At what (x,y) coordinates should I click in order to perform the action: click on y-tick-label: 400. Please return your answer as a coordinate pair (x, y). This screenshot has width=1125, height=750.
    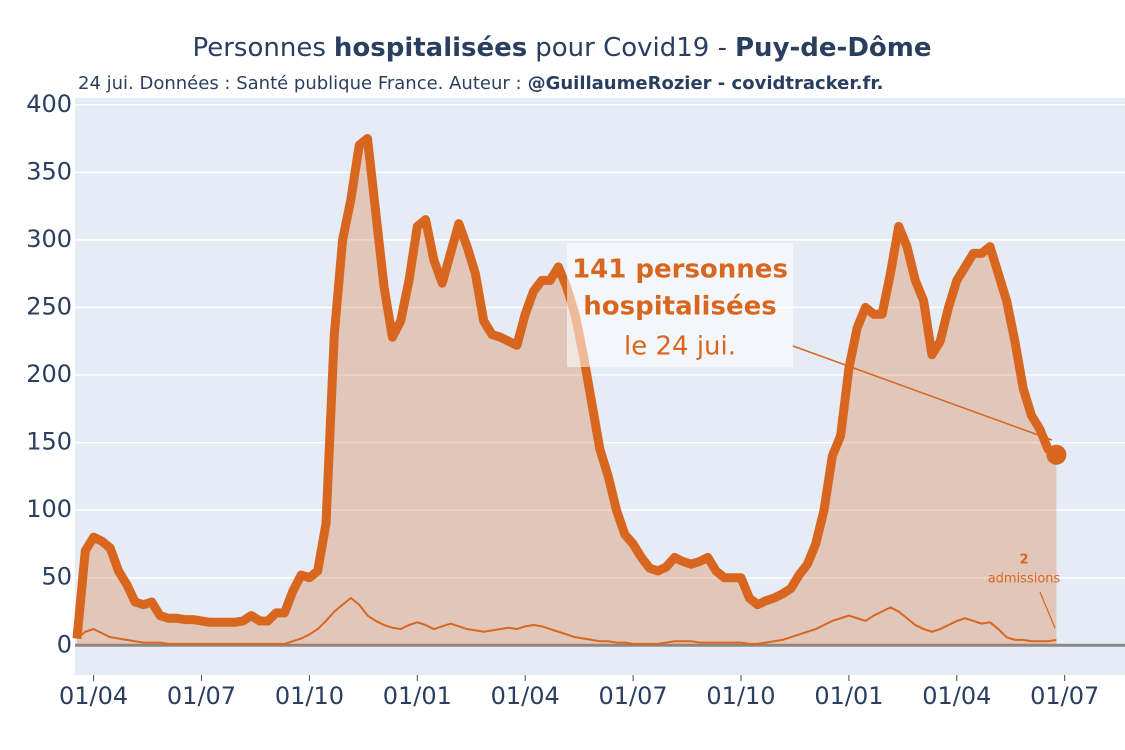
    Looking at the image, I should click on (49, 104).